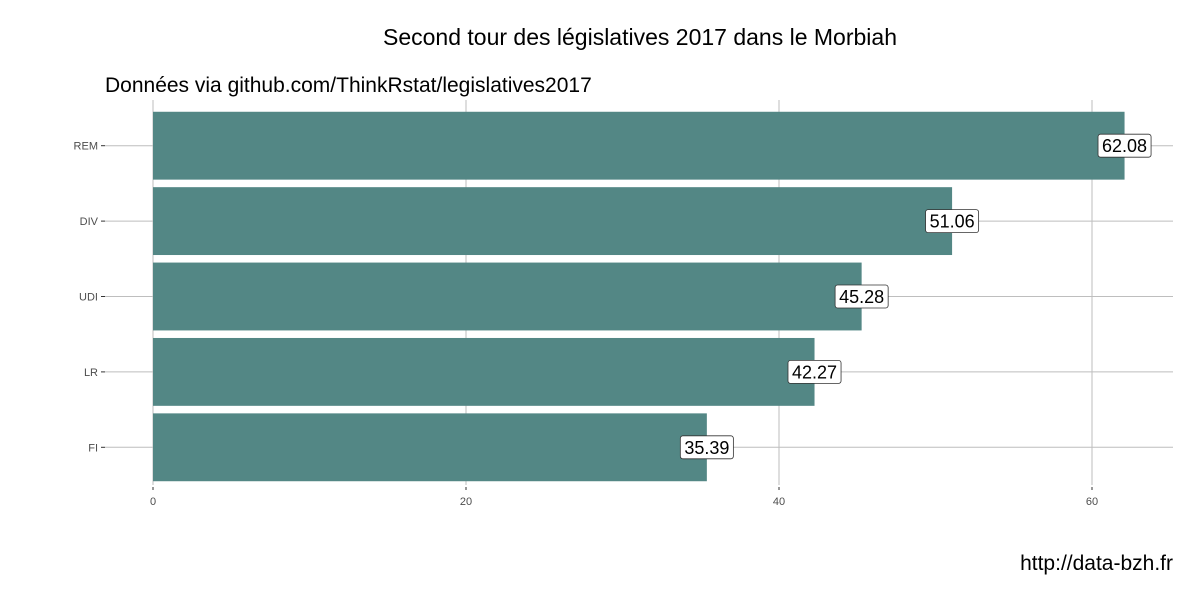  I want to click on x-tick-label: 20, so click(466, 502).